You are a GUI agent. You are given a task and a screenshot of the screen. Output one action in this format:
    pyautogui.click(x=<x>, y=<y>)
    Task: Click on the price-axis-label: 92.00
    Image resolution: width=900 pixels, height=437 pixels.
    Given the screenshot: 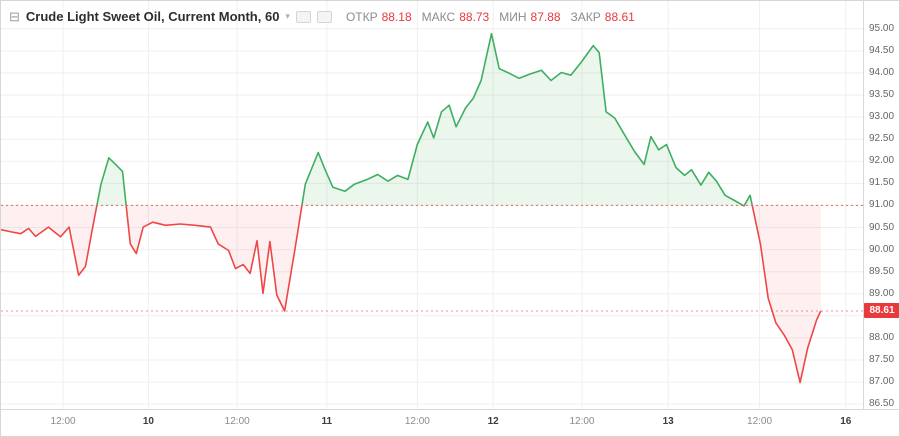 What is the action you would take?
    pyautogui.click(x=882, y=161)
    